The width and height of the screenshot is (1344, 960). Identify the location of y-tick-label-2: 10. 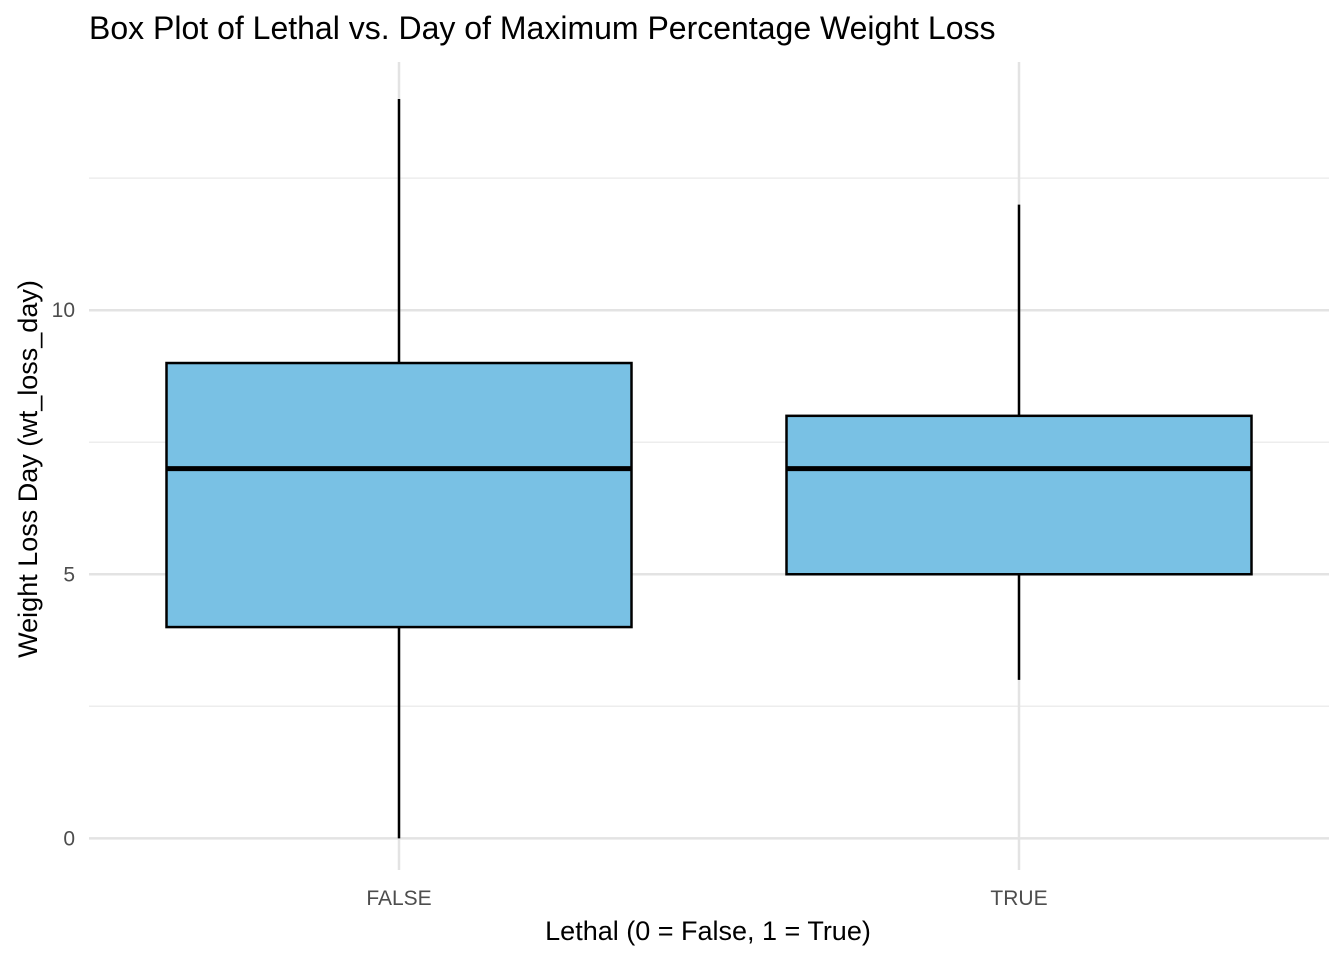
(63, 310).